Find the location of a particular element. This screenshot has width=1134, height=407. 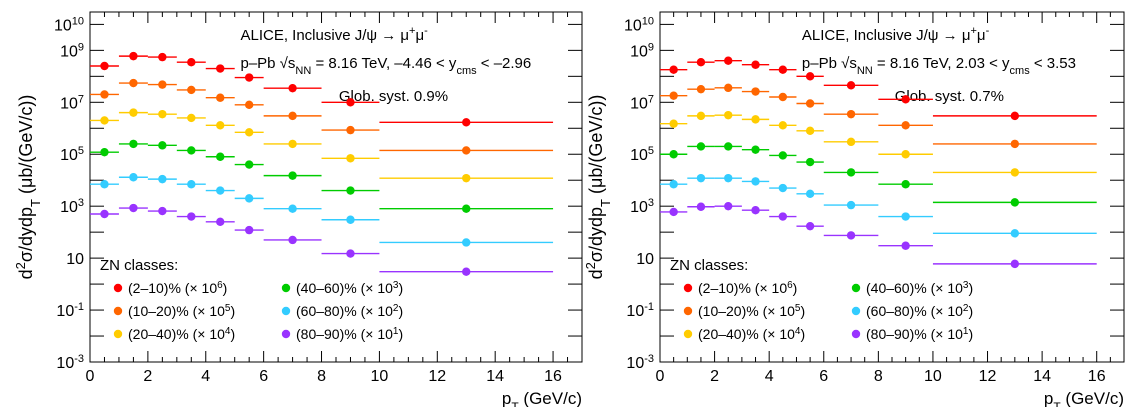

legend-label: (40–60)% (× 103) is located at coordinates (349, 288).